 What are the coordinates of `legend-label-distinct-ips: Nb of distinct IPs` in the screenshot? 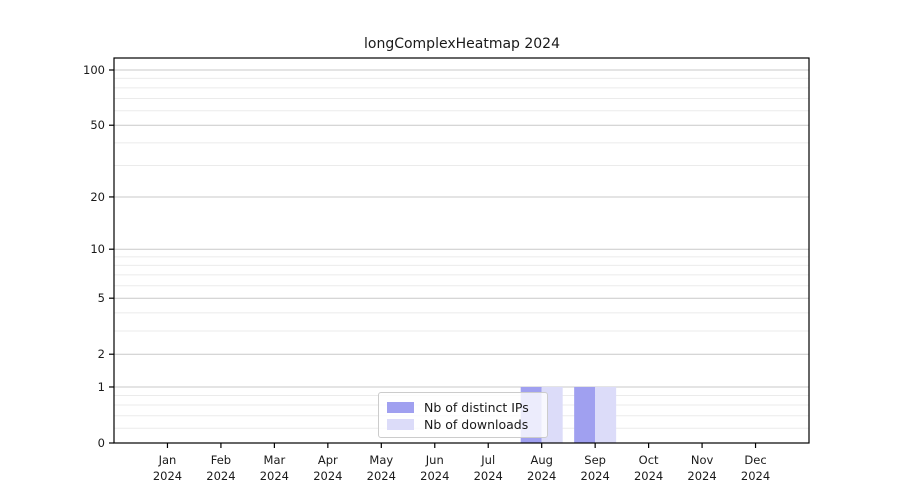 It's located at (476, 407).